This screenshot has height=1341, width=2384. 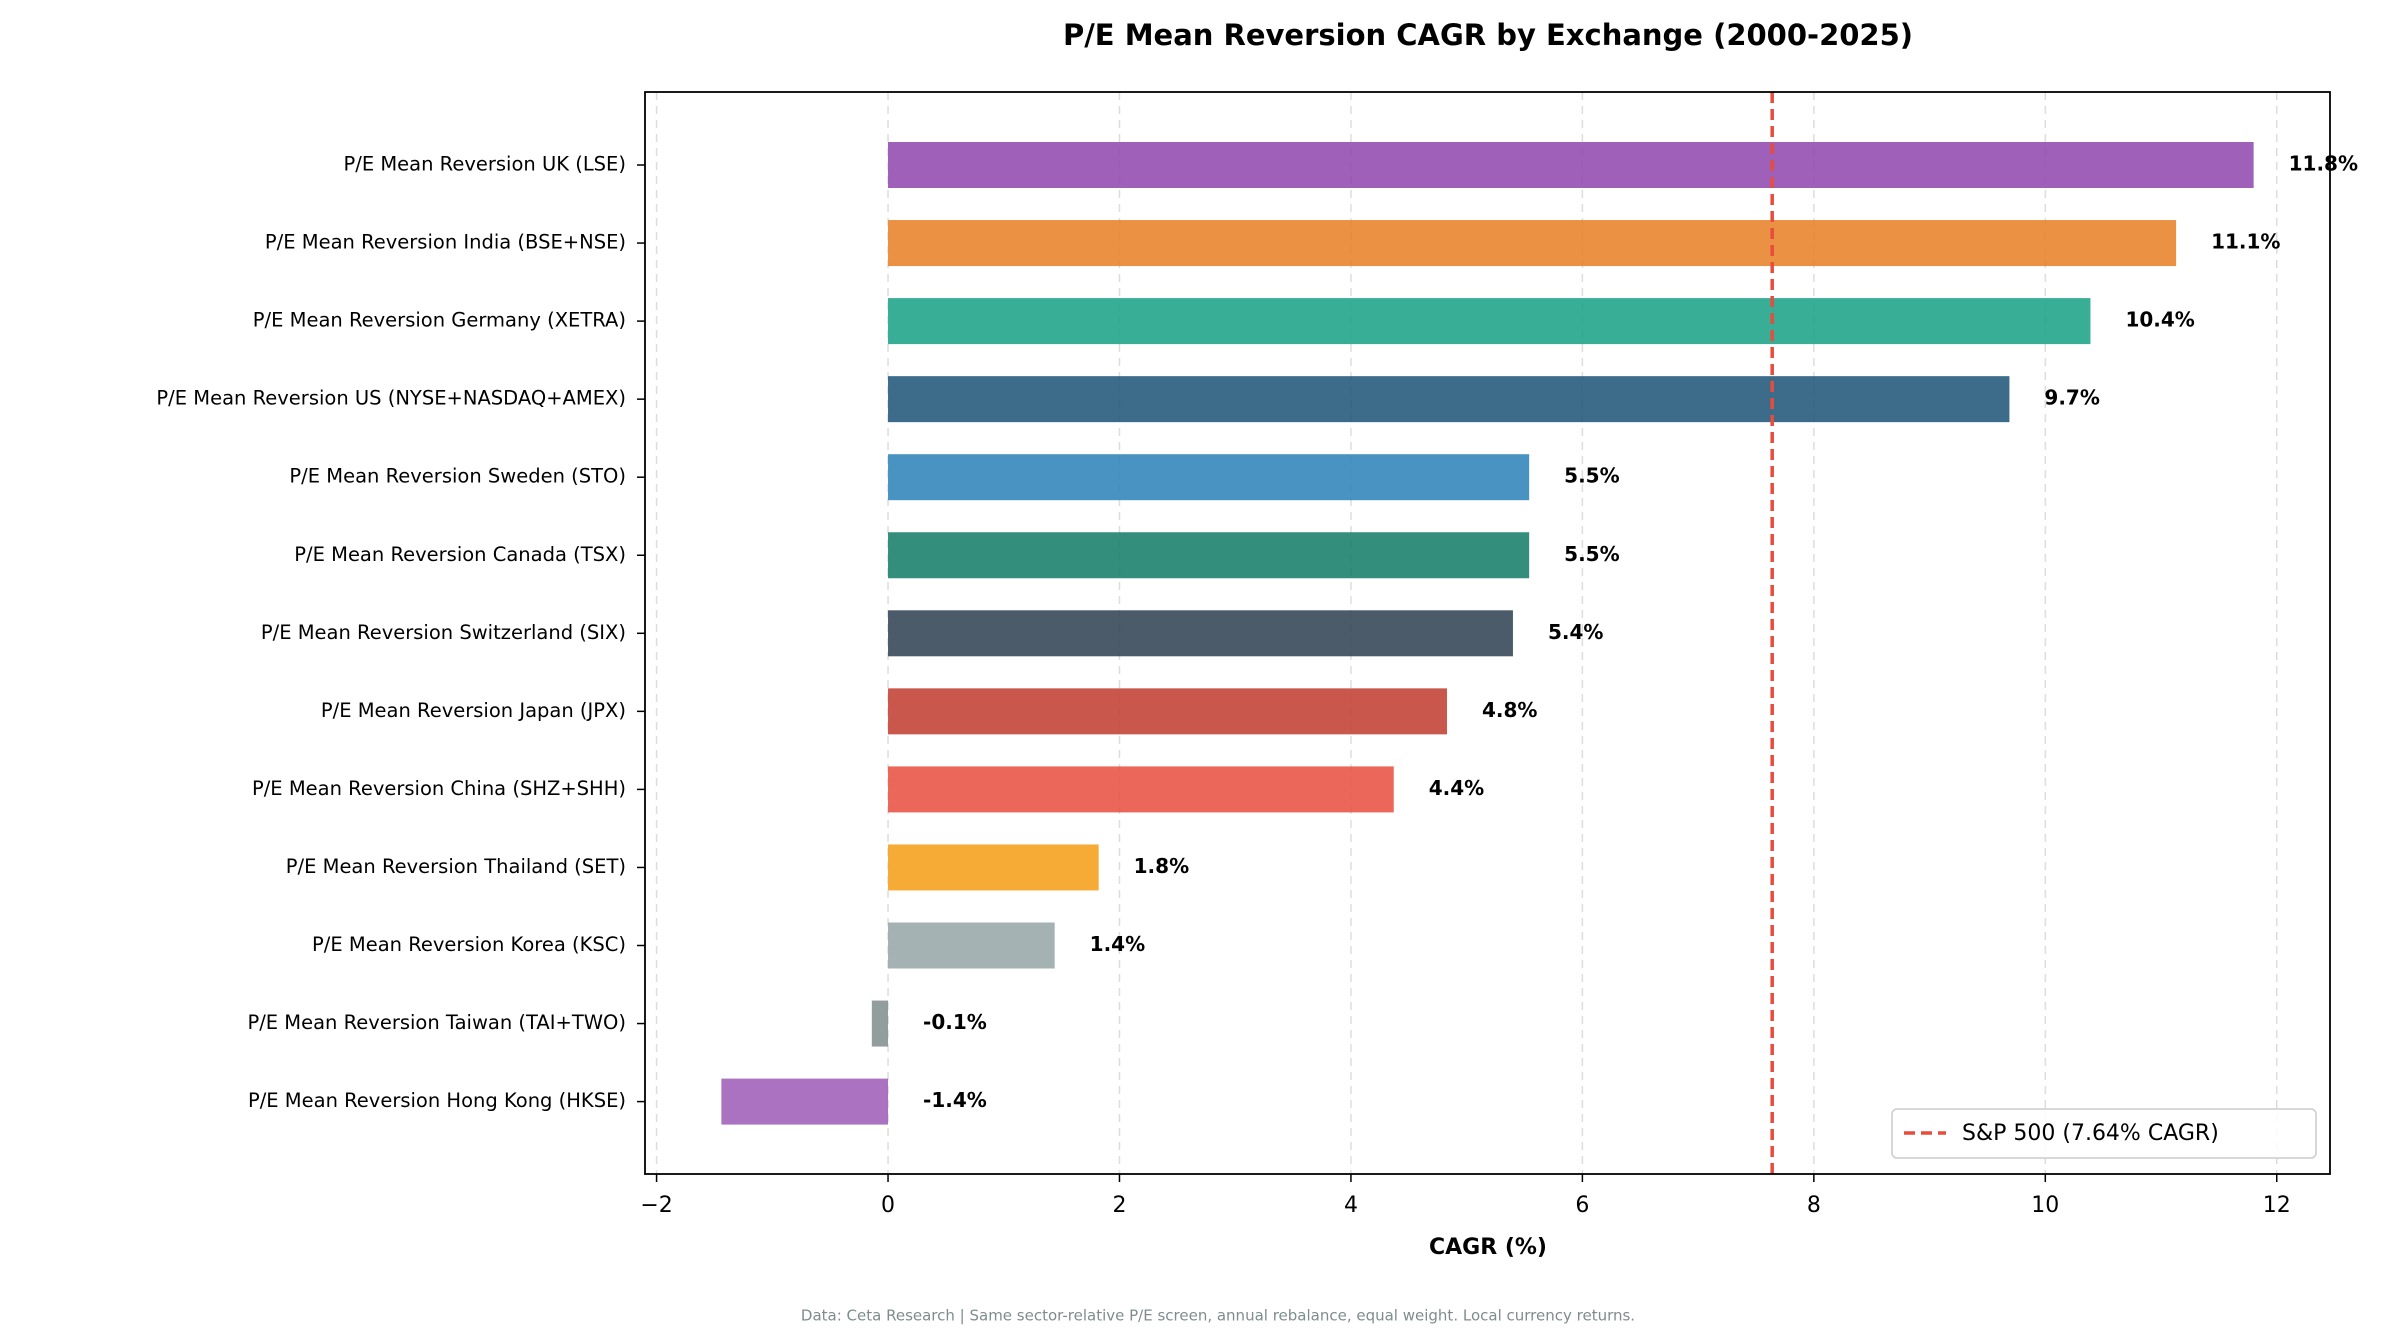 I want to click on value-label: 4.4%, so click(x=1456, y=788).